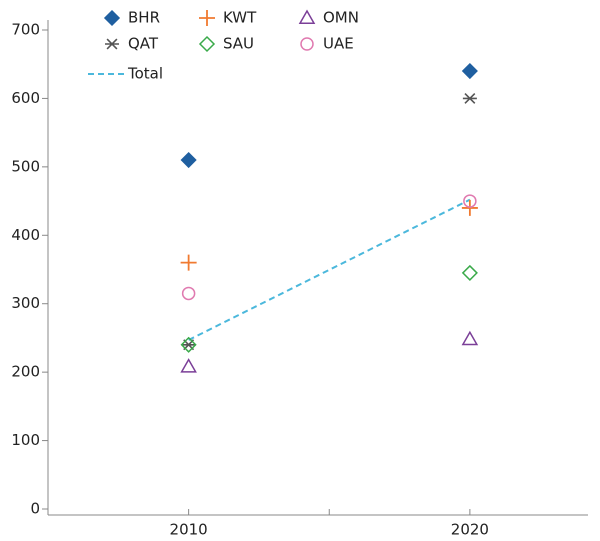 The width and height of the screenshot is (600, 541). Describe the element at coordinates (329, 269) in the screenshot. I see `total-line` at that location.